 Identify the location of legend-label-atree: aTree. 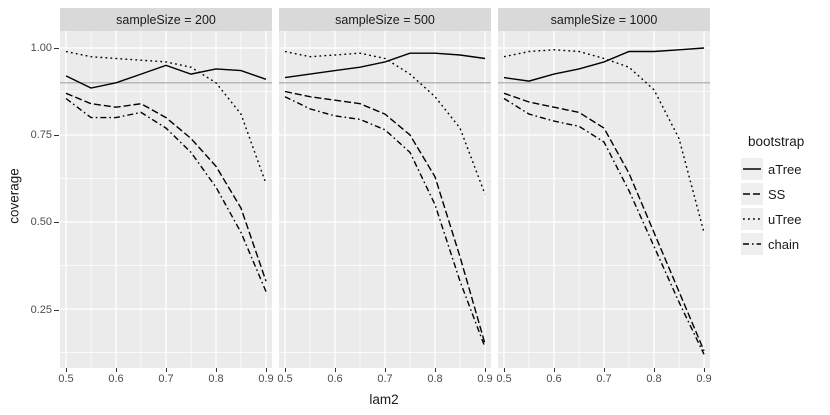
(785, 169).